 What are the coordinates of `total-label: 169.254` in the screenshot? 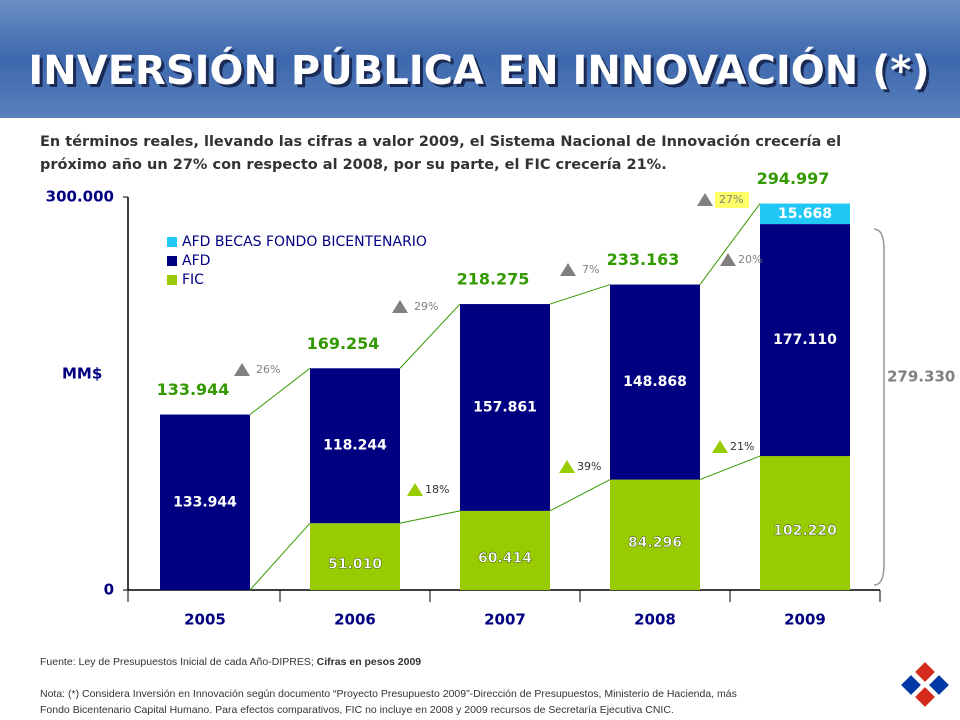 It's located at (343, 343).